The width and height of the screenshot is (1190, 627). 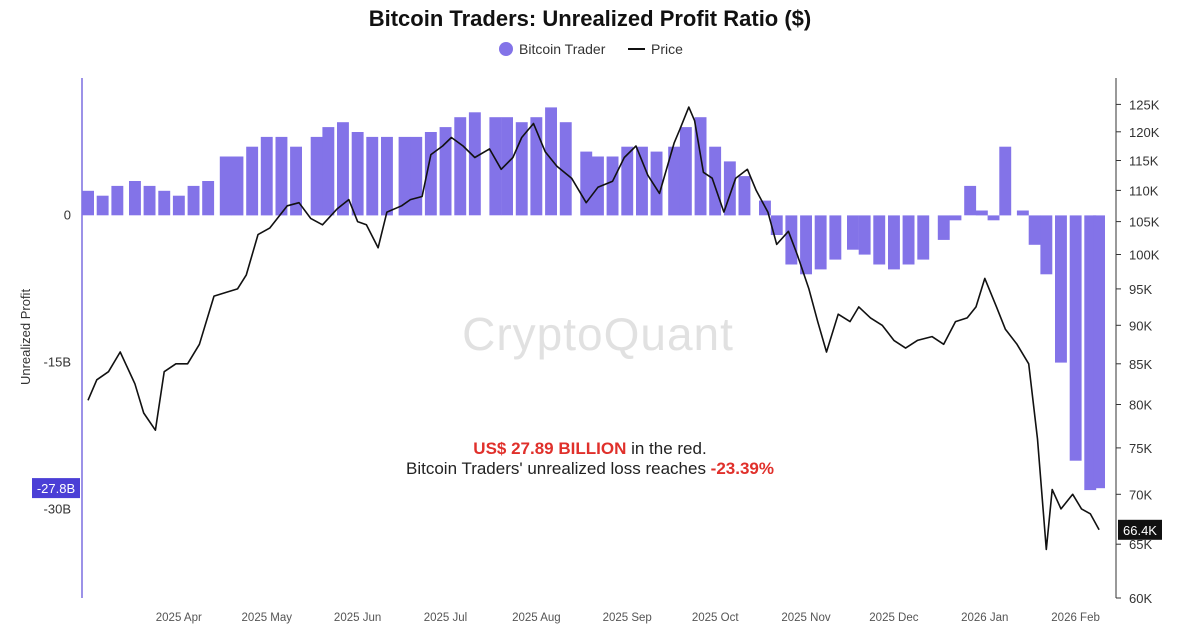 What do you see at coordinates (1144, 190) in the screenshot?
I see `right-tick-label: 110K` at bounding box center [1144, 190].